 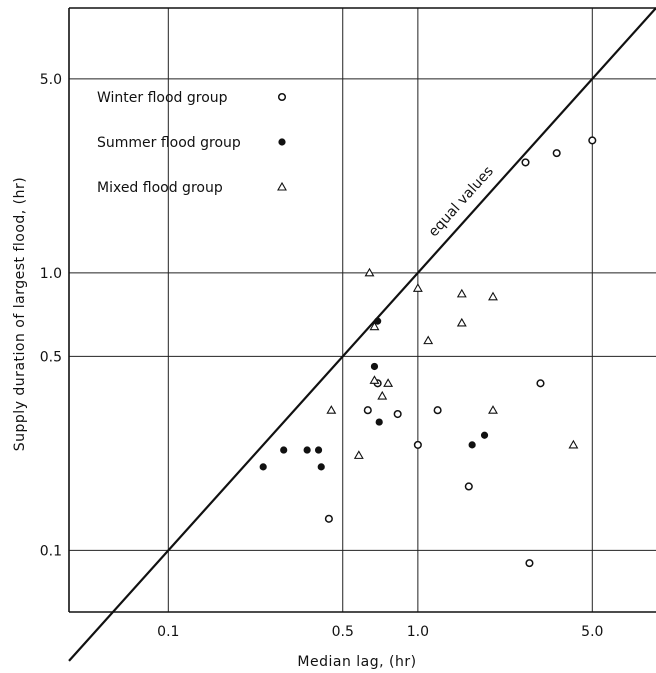 I want to click on y-axis-label: Supply duration of largest flood, (hr), so click(x=20, y=314).